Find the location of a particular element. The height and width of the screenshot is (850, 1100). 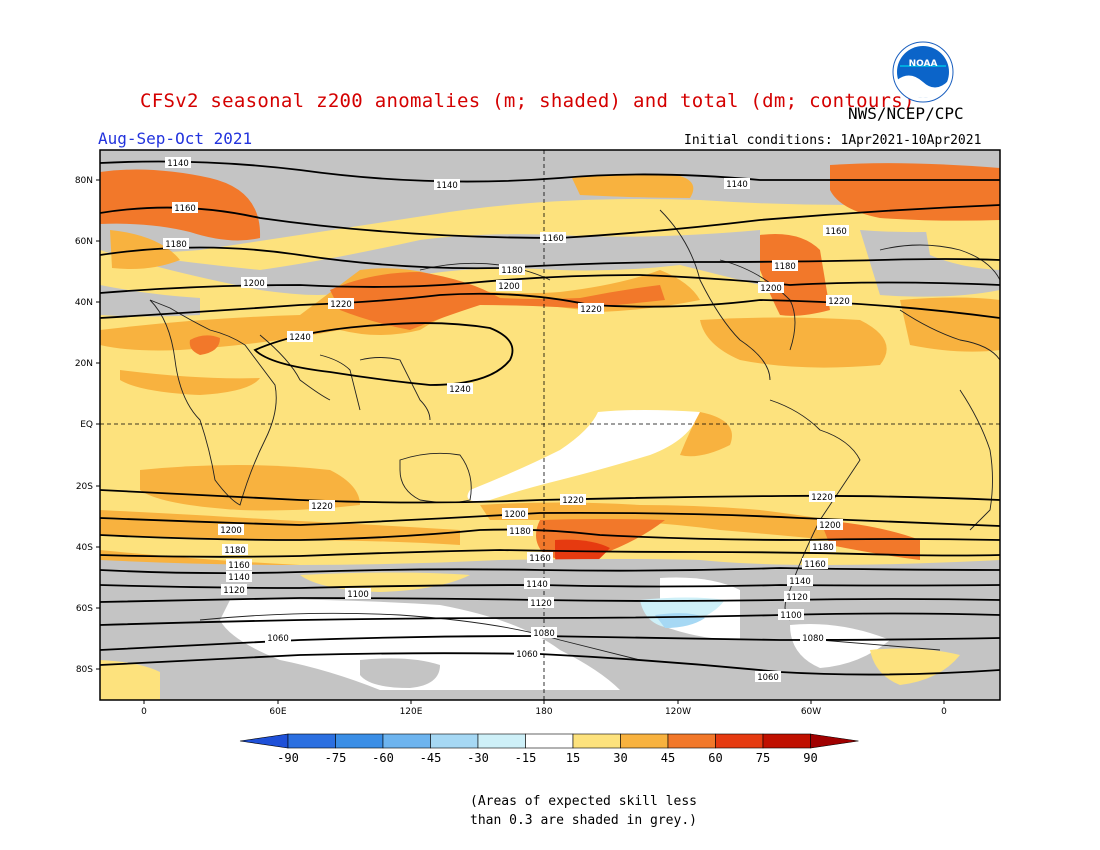

longitude-axis: 0 60E 120E 180 120W 60W 0 is located at coordinates (544, 708).